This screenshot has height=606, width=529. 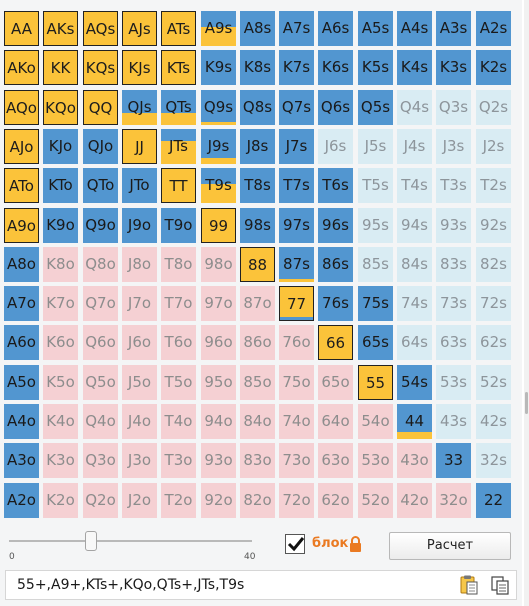 What do you see at coordinates (414, 264) in the screenshot?
I see `hand-cell-84s: 84s` at bounding box center [414, 264].